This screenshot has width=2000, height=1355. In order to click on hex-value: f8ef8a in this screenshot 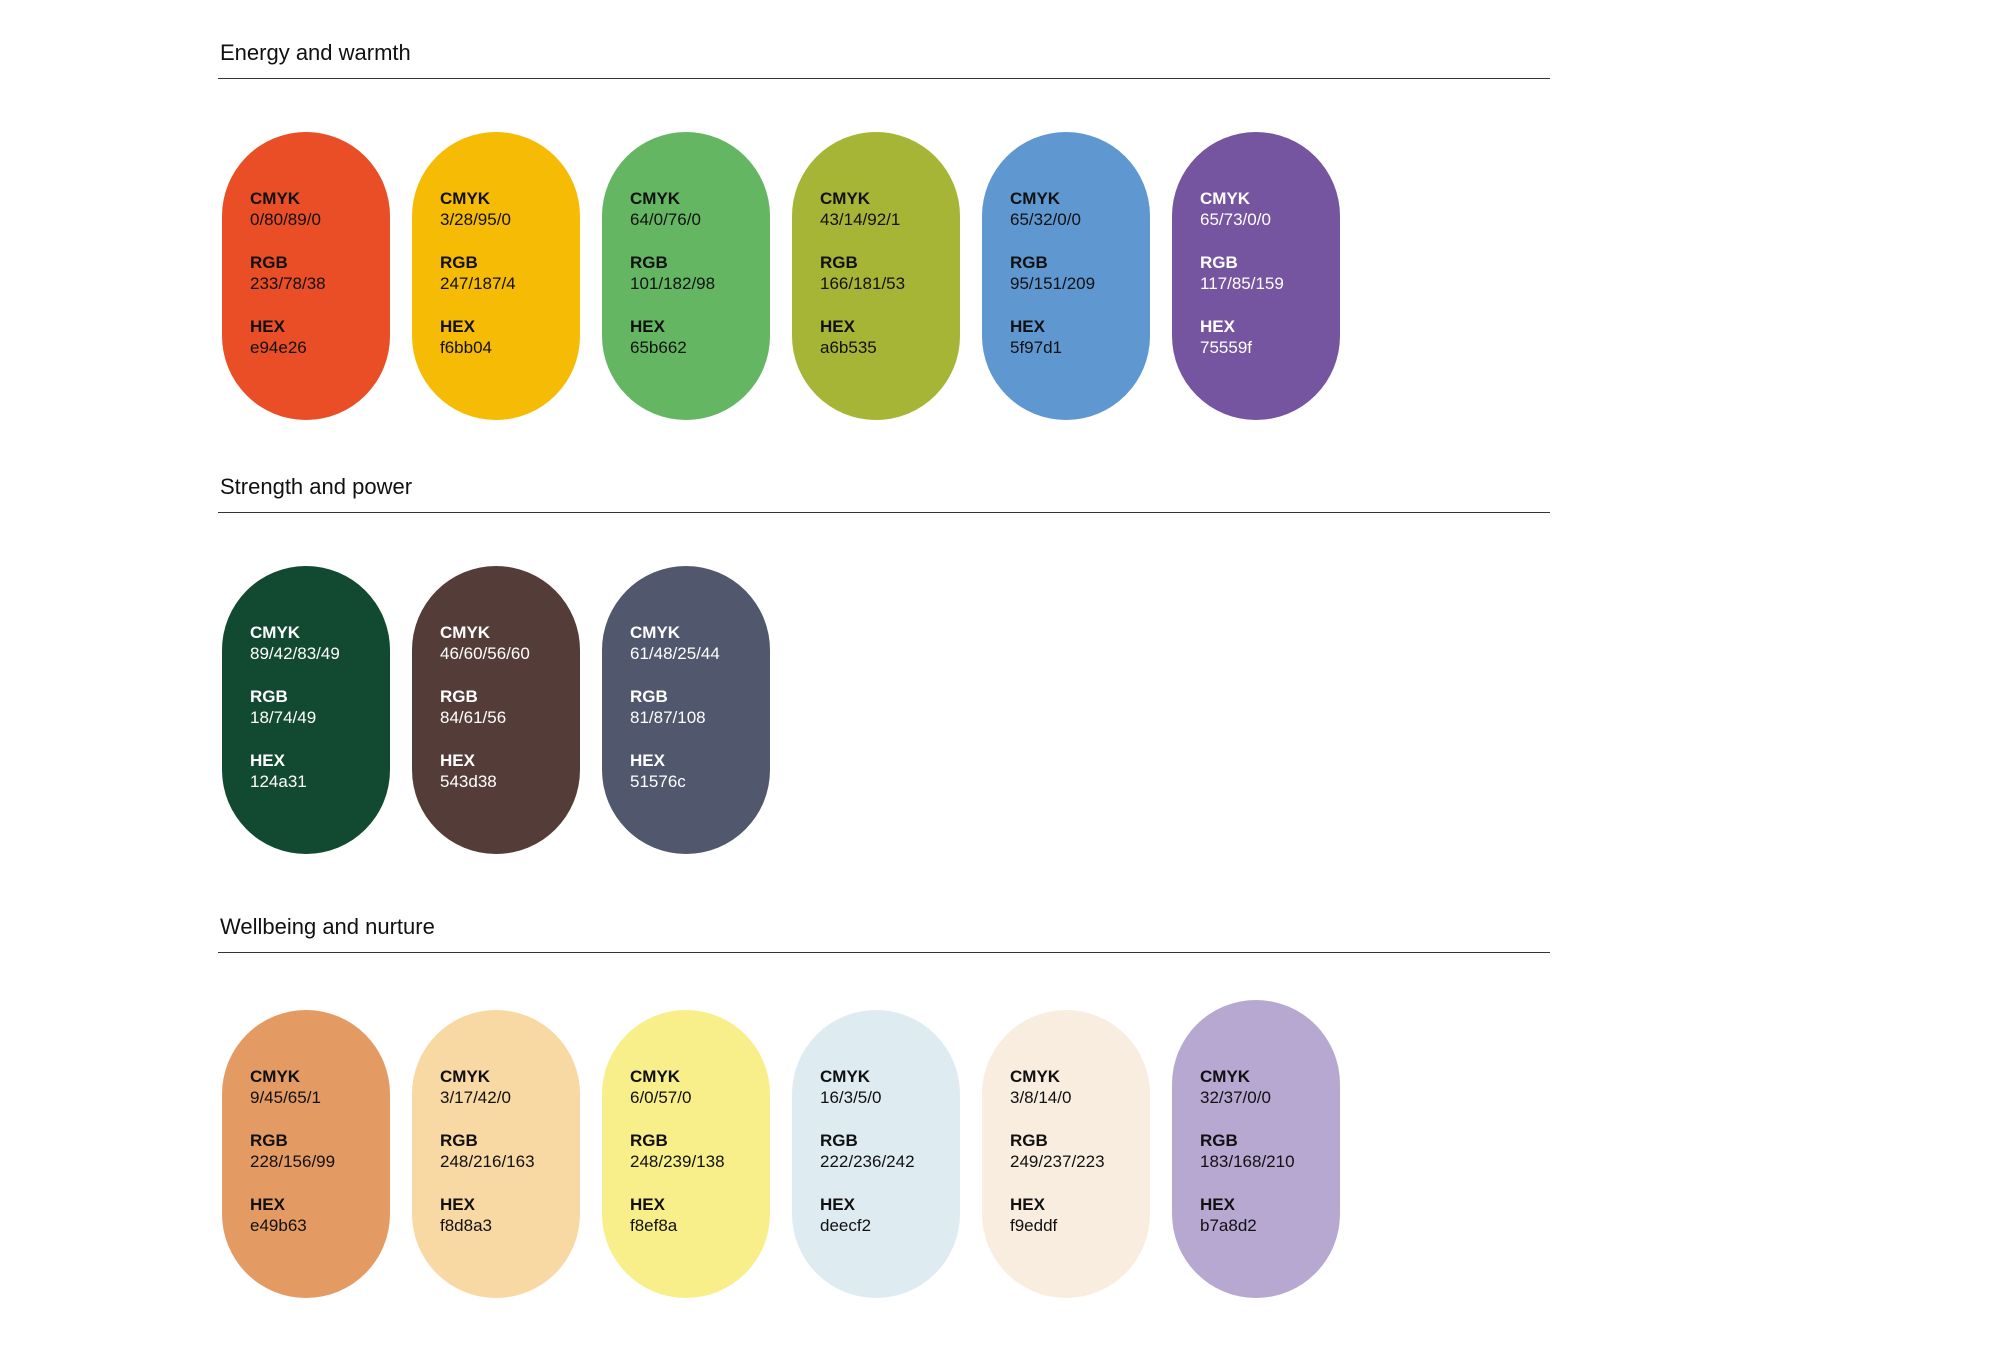, I will do `click(654, 1225)`.